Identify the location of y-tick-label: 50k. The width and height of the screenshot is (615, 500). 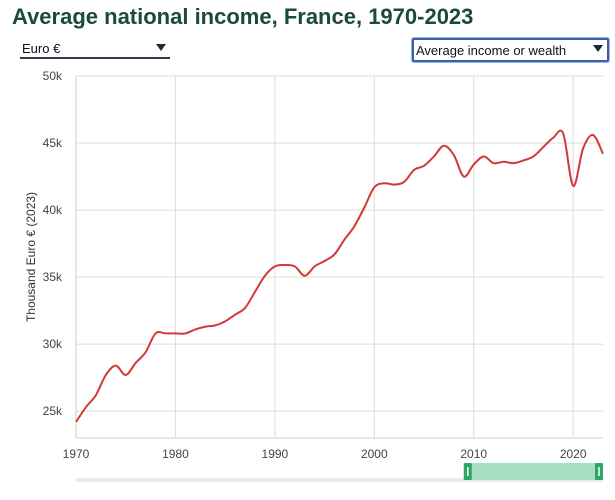
(53, 76).